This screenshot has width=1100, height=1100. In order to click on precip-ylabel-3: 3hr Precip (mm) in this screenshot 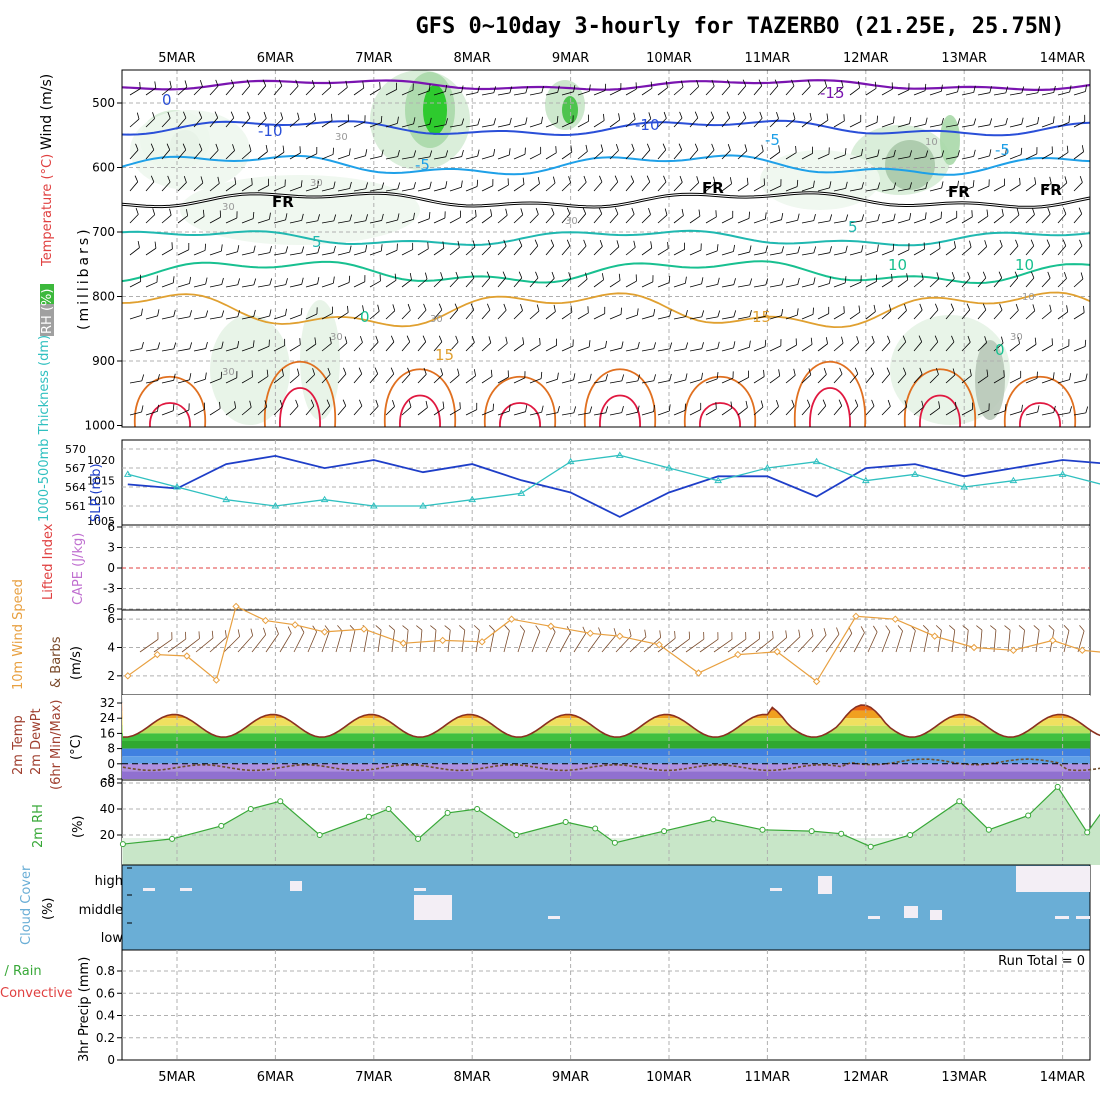, I will do `click(84, 1009)`.